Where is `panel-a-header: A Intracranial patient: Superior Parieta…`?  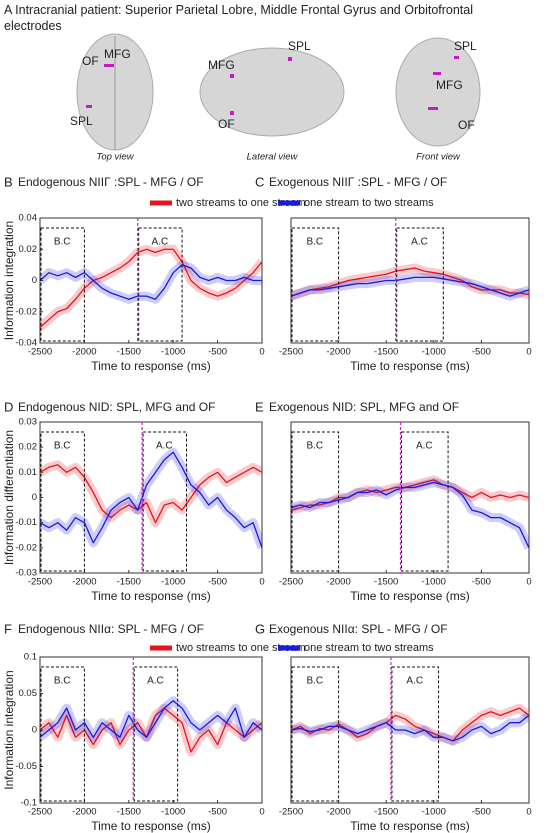 panel-a-header: A Intracranial patient: Superior Parieta… is located at coordinates (269, 18).